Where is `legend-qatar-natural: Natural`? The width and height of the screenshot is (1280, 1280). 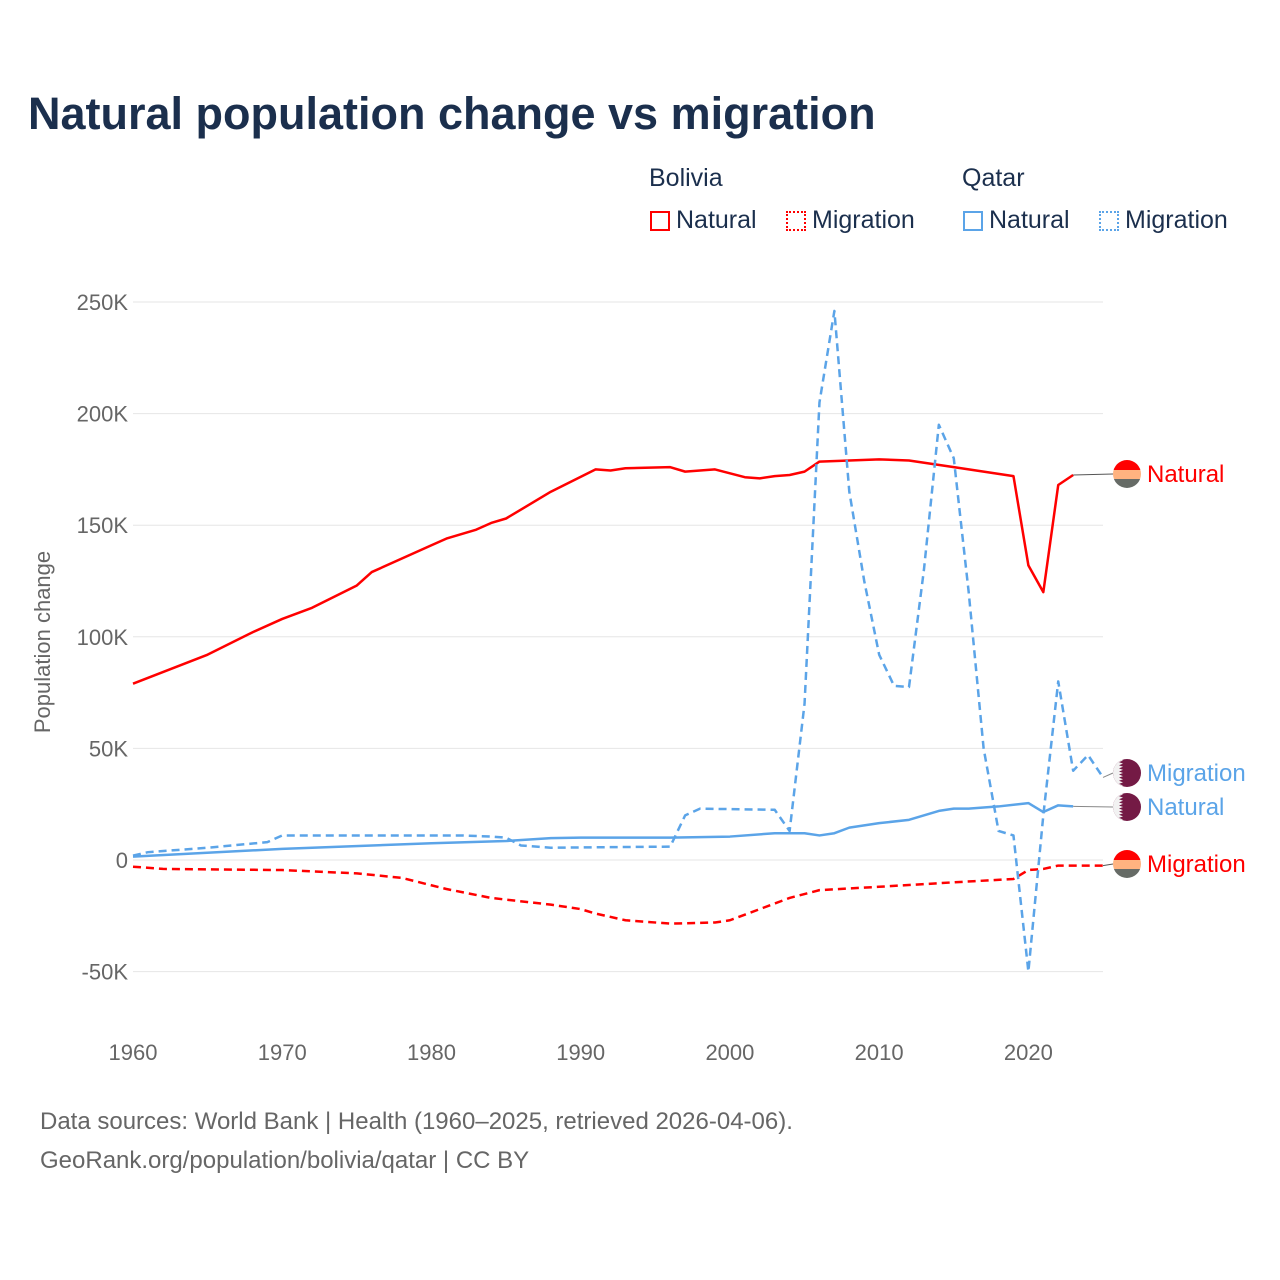 legend-qatar-natural: Natural is located at coordinates (1016, 220).